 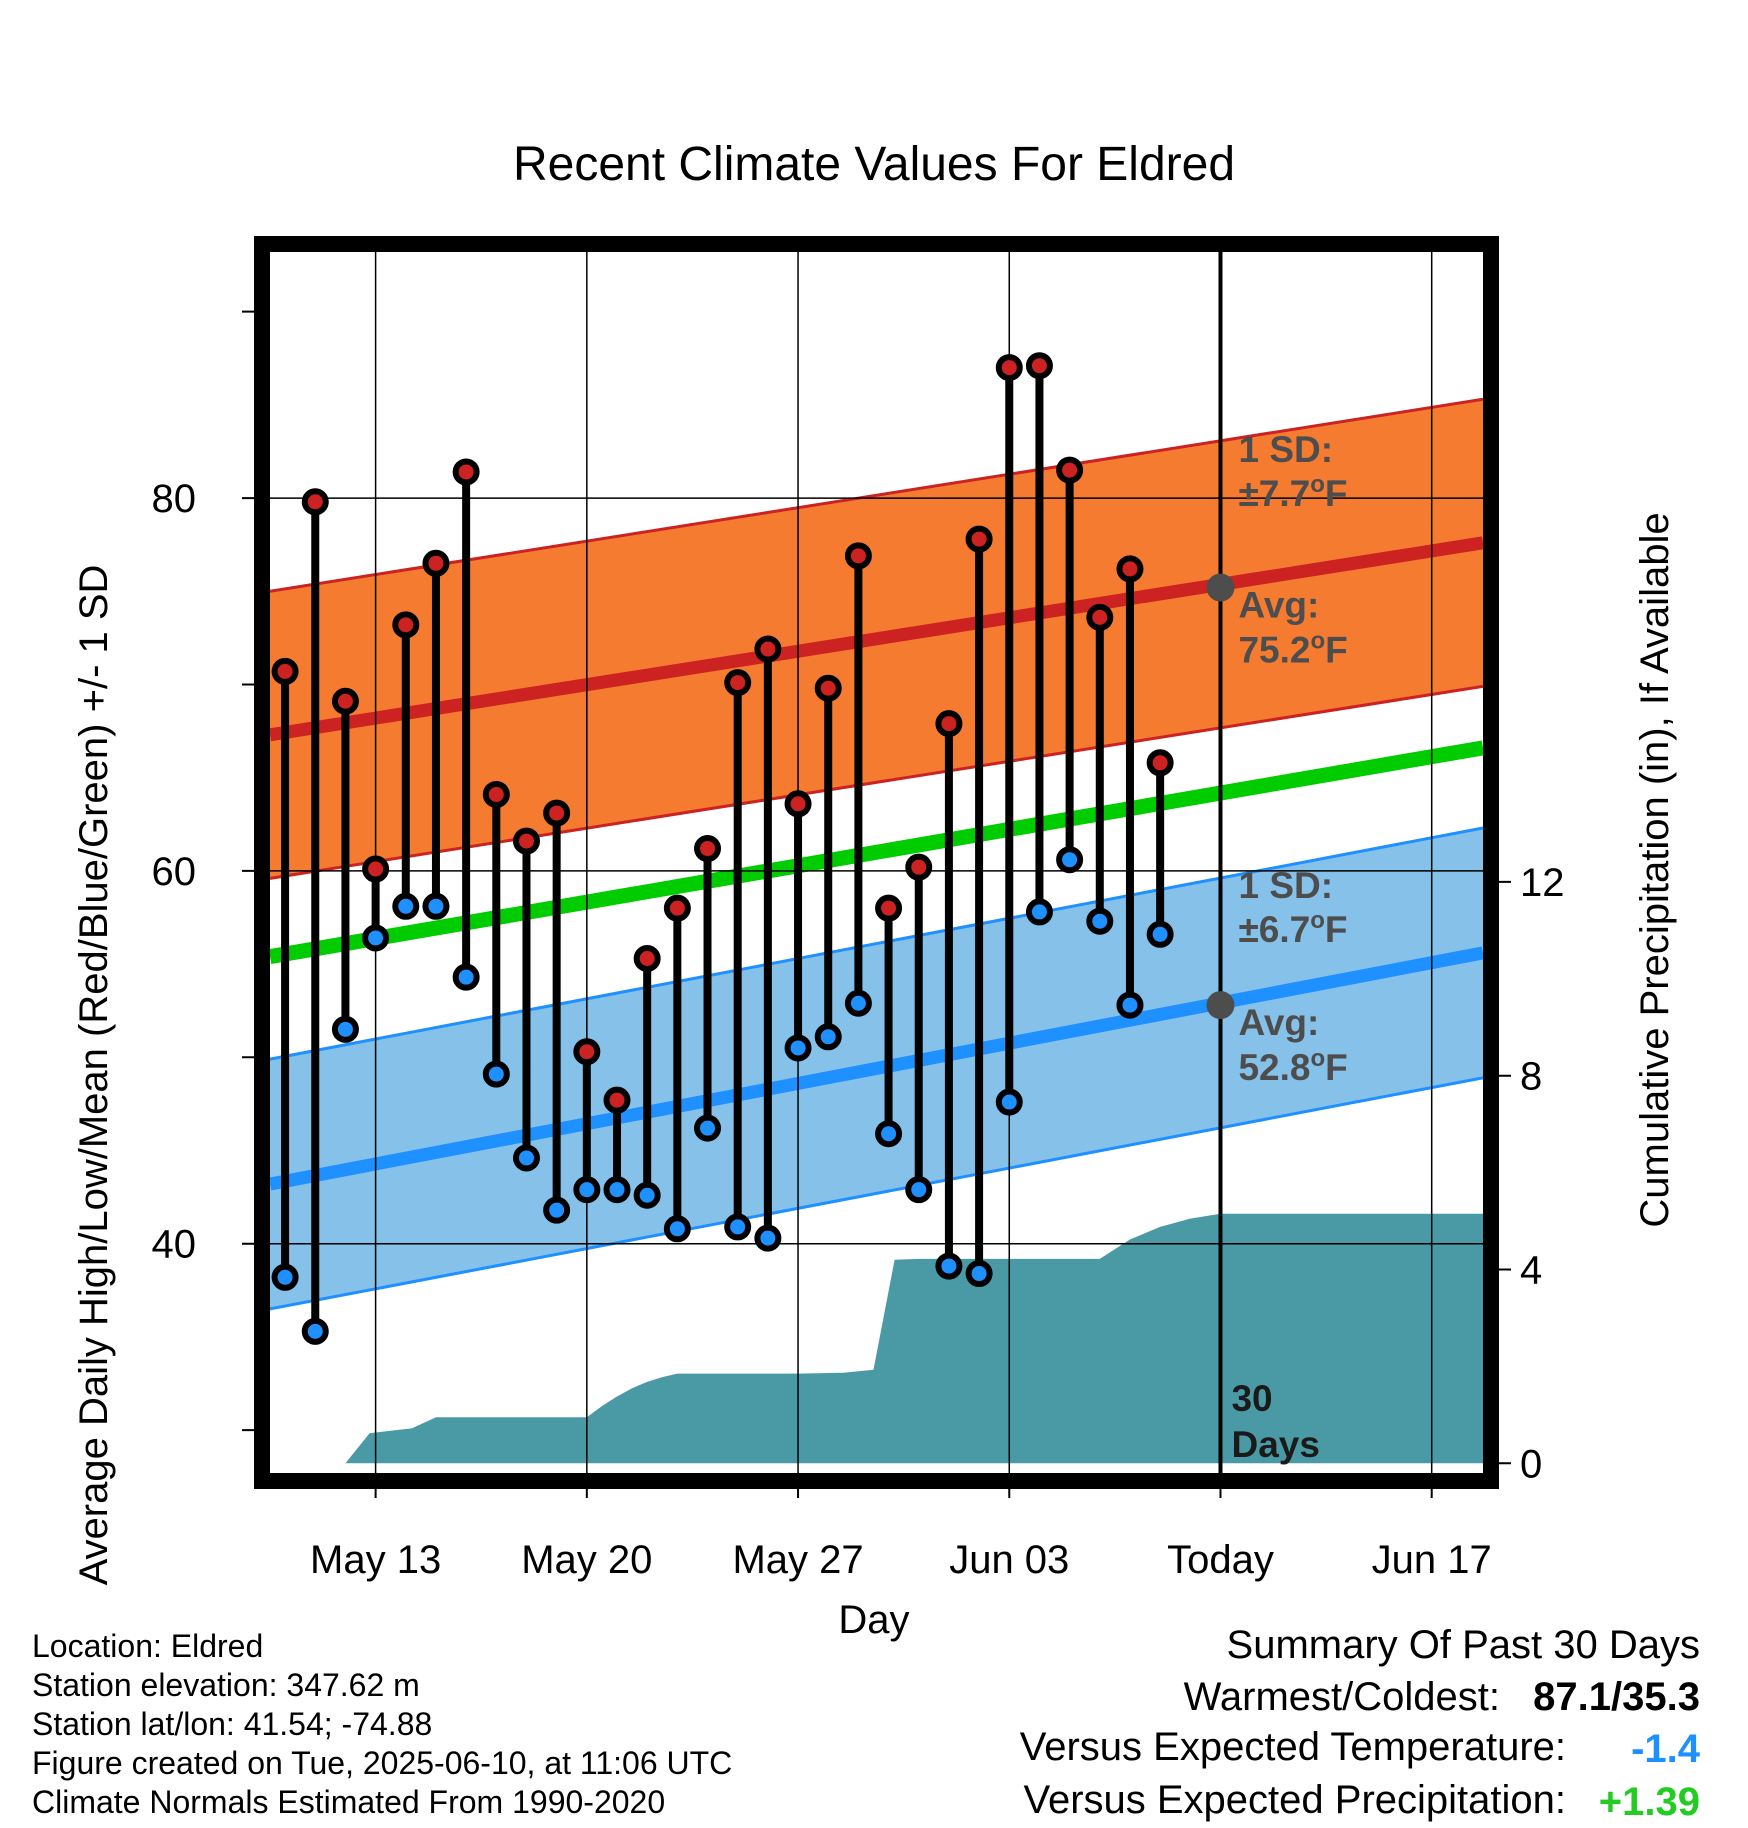 What do you see at coordinates (1285, 885) in the screenshot?
I see `low-sd-label: 1 SD:` at bounding box center [1285, 885].